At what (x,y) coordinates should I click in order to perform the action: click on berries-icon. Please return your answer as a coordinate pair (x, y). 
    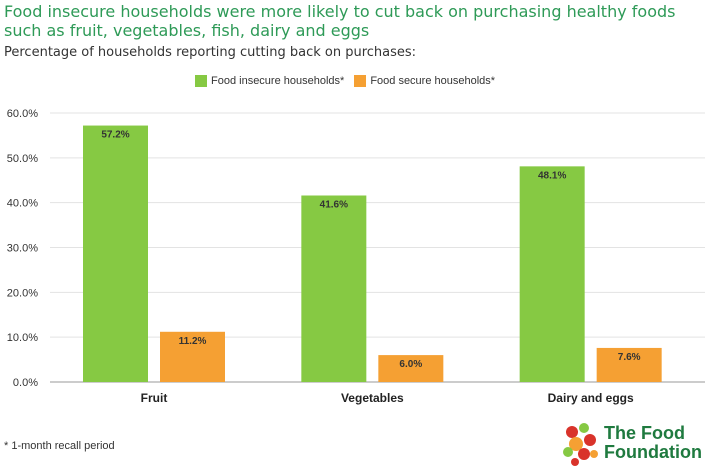
    Looking at the image, I should click on (580, 444).